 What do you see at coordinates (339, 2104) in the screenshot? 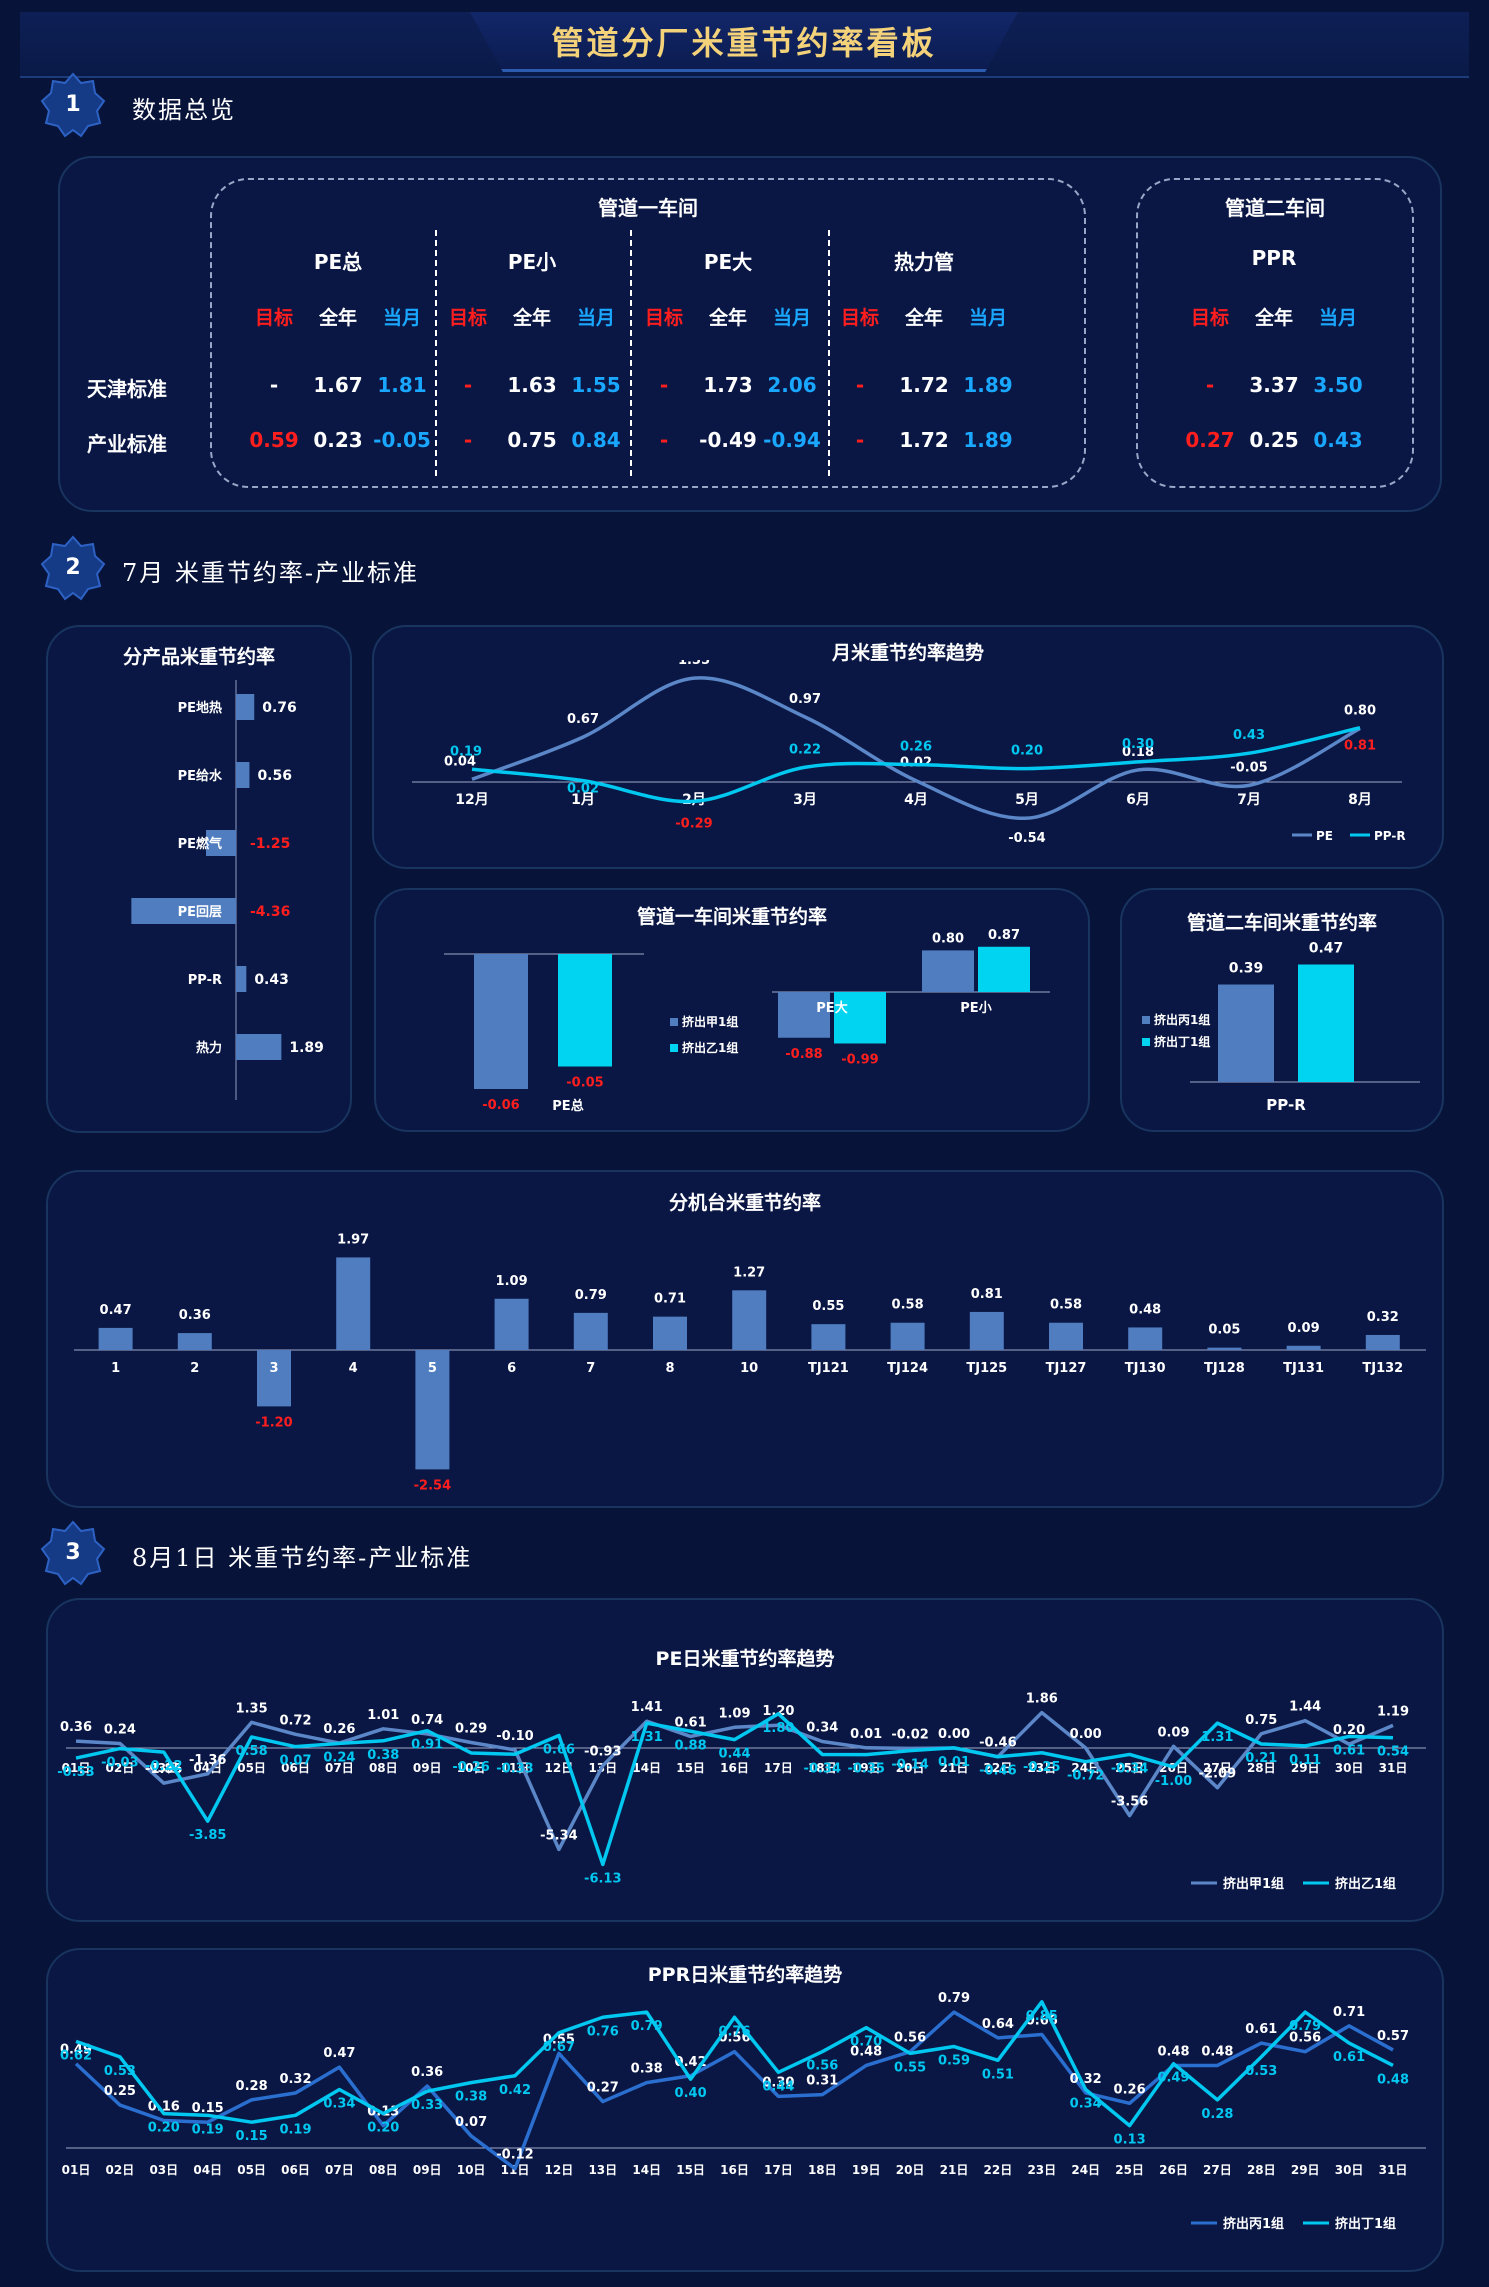
I see `data-label: 0.34` at bounding box center [339, 2104].